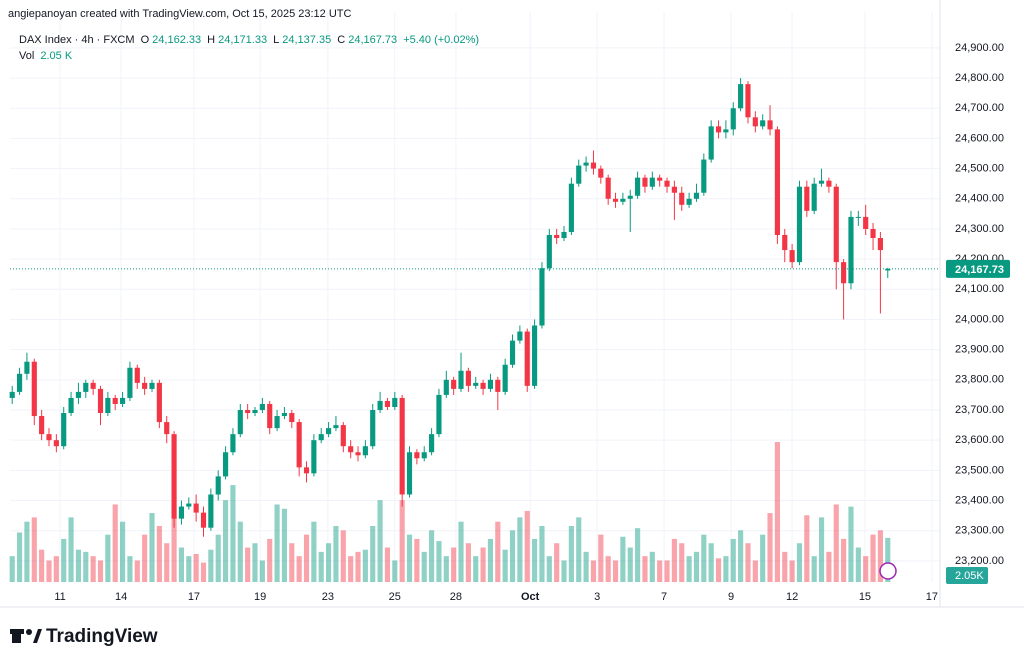 The height and width of the screenshot is (665, 1024). I want to click on y-tick-label: 24,400.00, so click(979, 199).